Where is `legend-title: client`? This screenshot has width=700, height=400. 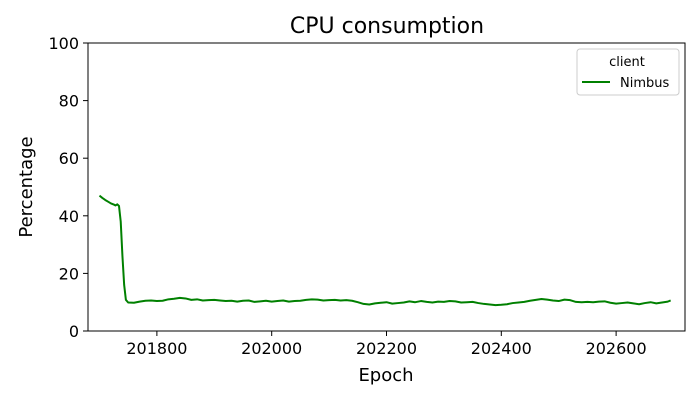
legend-title: client is located at coordinates (627, 62).